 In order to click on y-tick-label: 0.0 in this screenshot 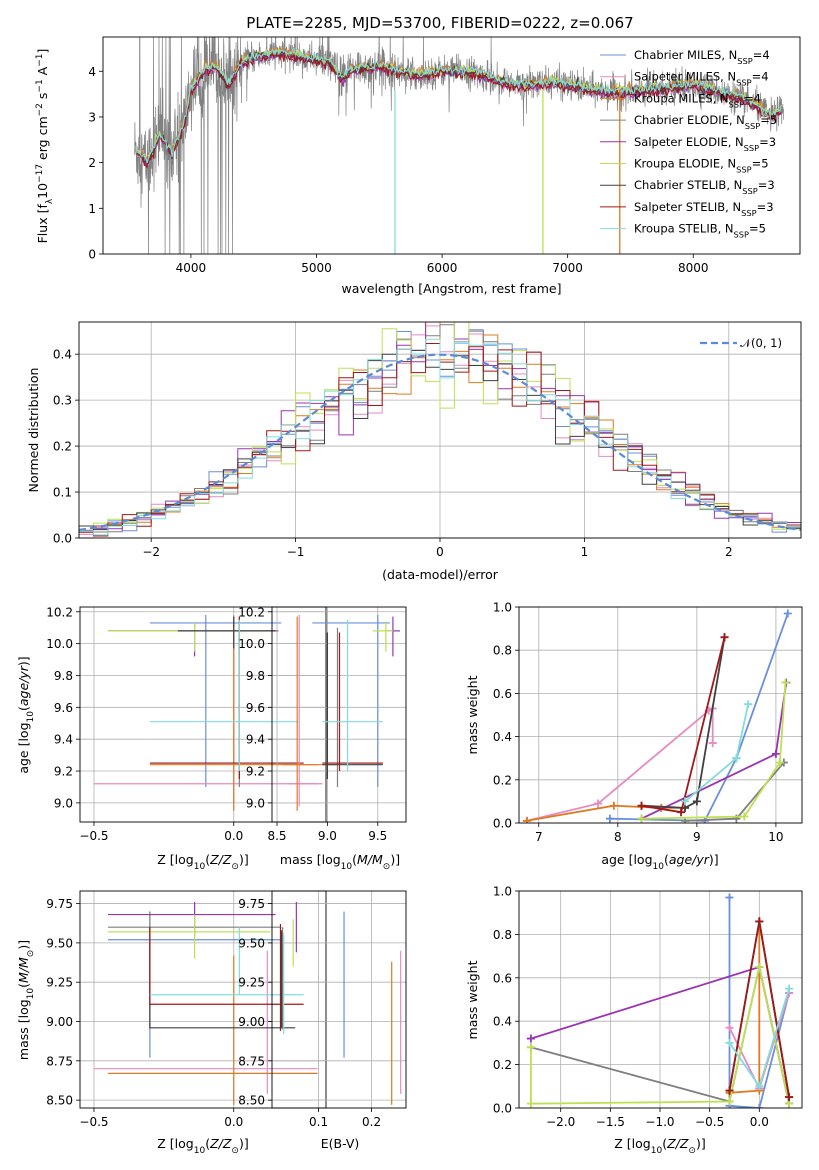, I will do `click(502, 1109)`.